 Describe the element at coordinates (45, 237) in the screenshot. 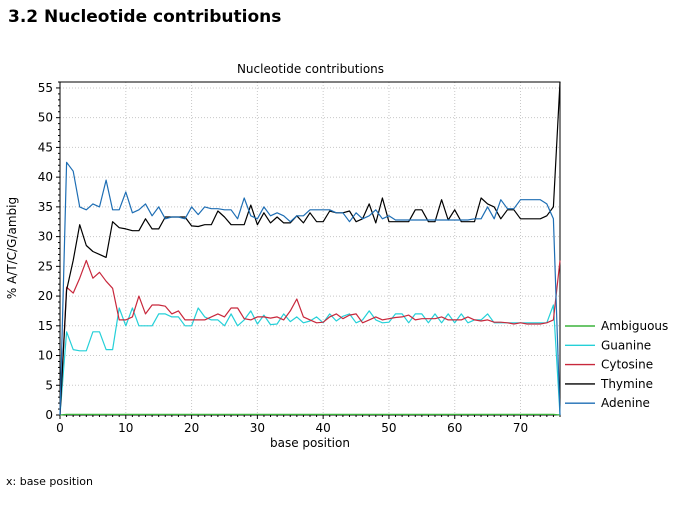

I see `y-tick-label: 30` at that location.